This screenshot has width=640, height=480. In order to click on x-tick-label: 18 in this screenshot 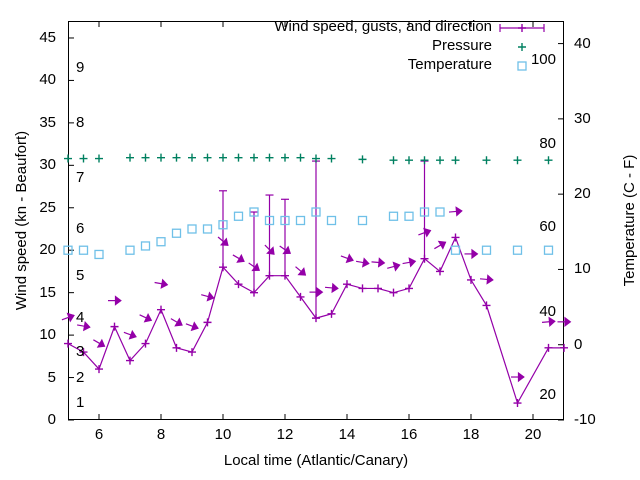, I will do `click(471, 434)`.